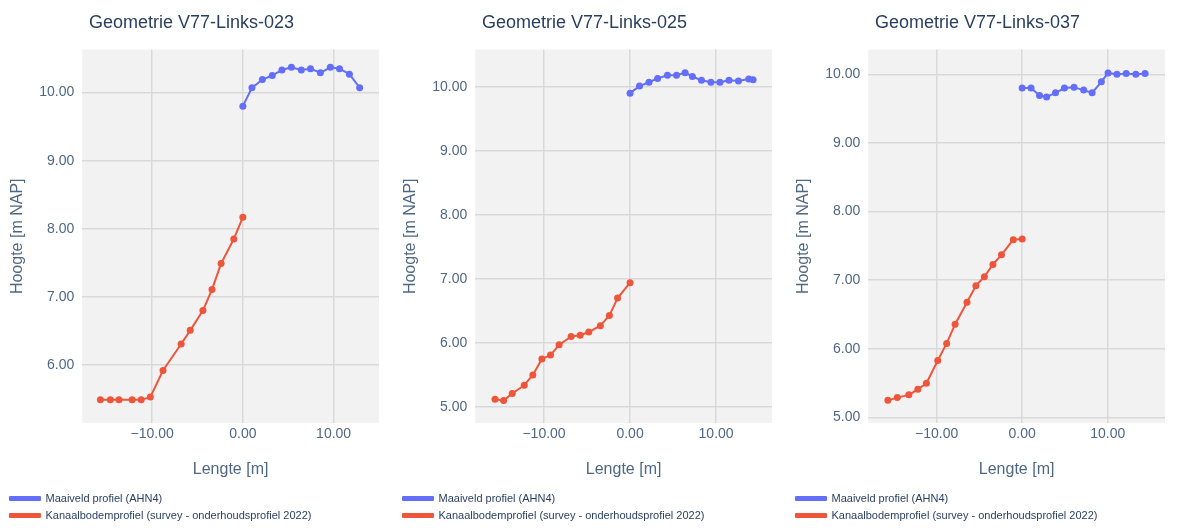 The image size is (1179, 531). Describe the element at coordinates (191, 21) in the screenshot. I see `chart-title: Geometrie V77-Links-023` at that location.